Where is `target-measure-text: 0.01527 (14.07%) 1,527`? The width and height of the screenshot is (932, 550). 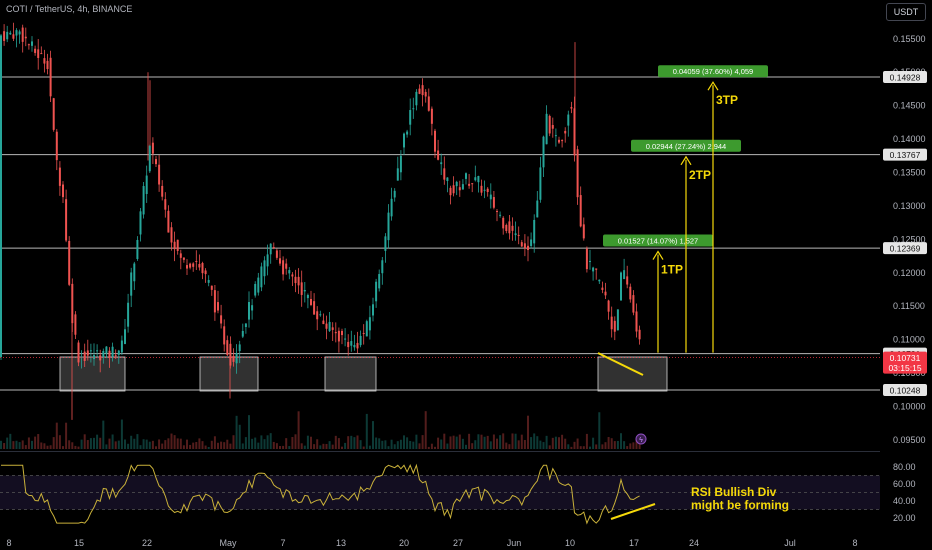 target-measure-text: 0.01527 (14.07%) 1,527 is located at coordinates (658, 241).